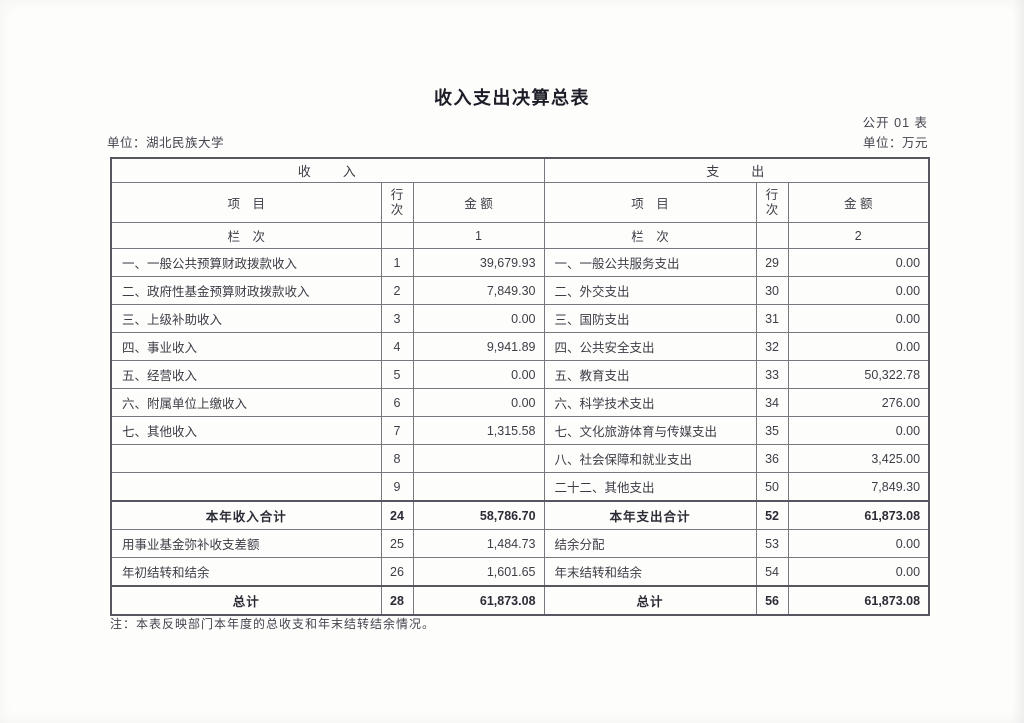 Image resolution: width=1024 pixels, height=723 pixels. I want to click on amount-cell: 7,849.30, so click(858, 487).